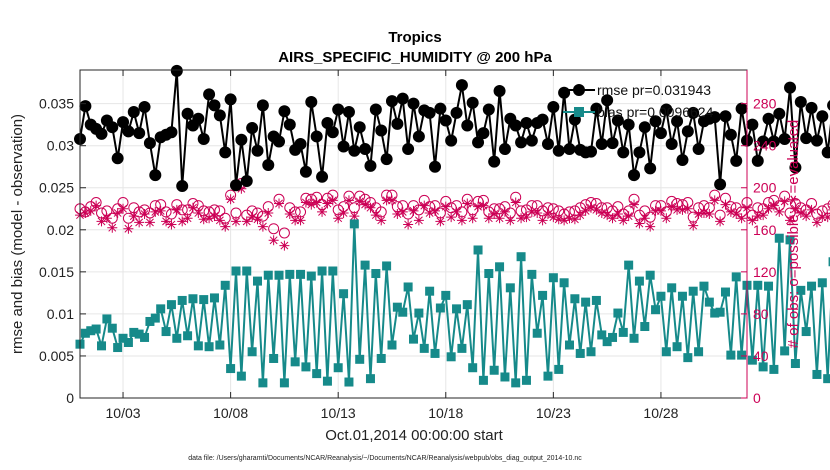 This screenshot has width=830, height=470. What do you see at coordinates (452, 217) in the screenshot?
I see `series-obs-evaluated` at bounding box center [452, 217].